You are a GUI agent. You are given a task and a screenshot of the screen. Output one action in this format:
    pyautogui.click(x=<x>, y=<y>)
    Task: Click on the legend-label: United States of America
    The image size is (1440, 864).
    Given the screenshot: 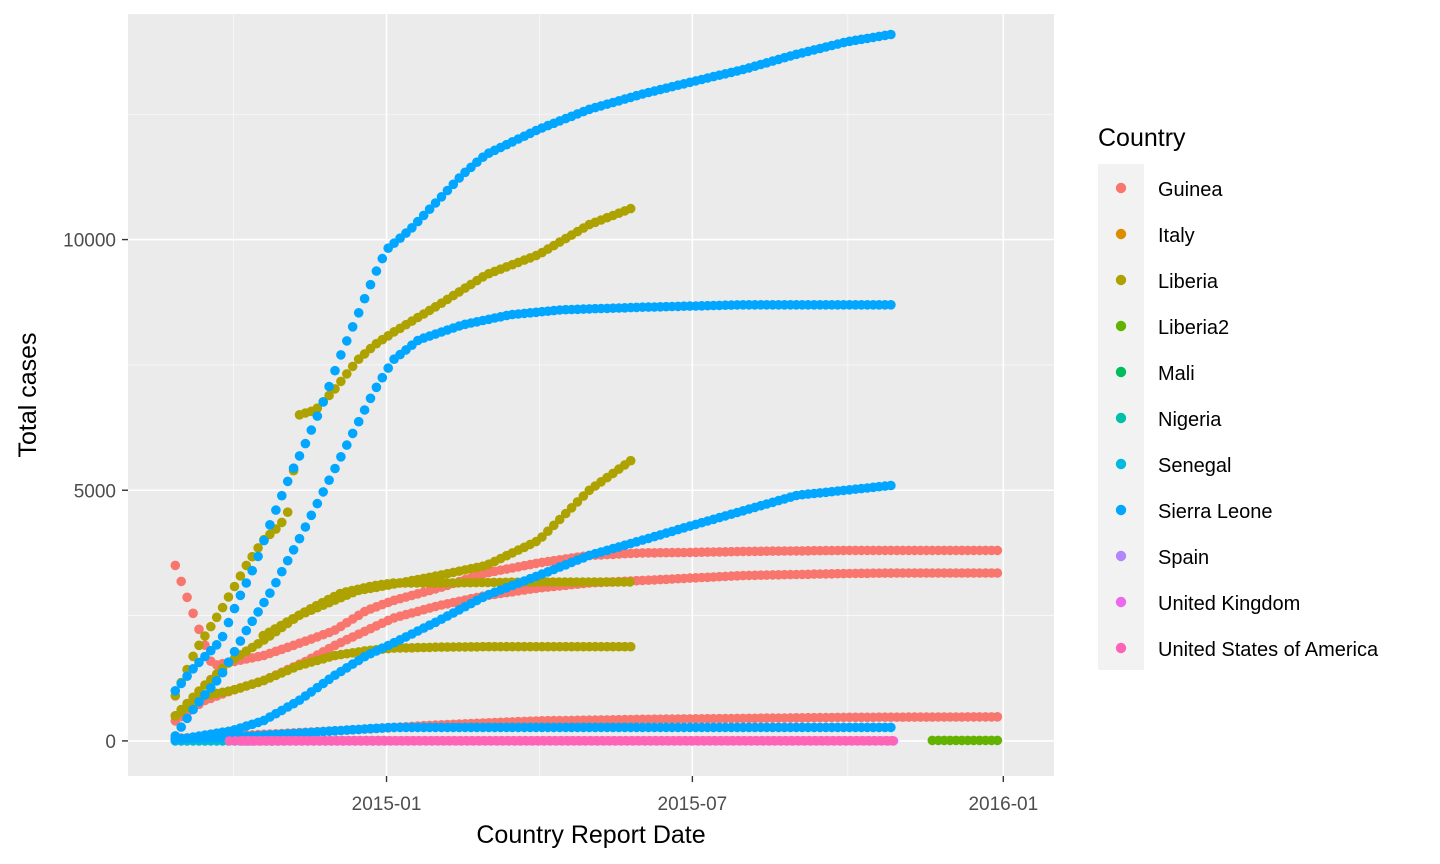 What is the action you would take?
    pyautogui.click(x=1268, y=650)
    